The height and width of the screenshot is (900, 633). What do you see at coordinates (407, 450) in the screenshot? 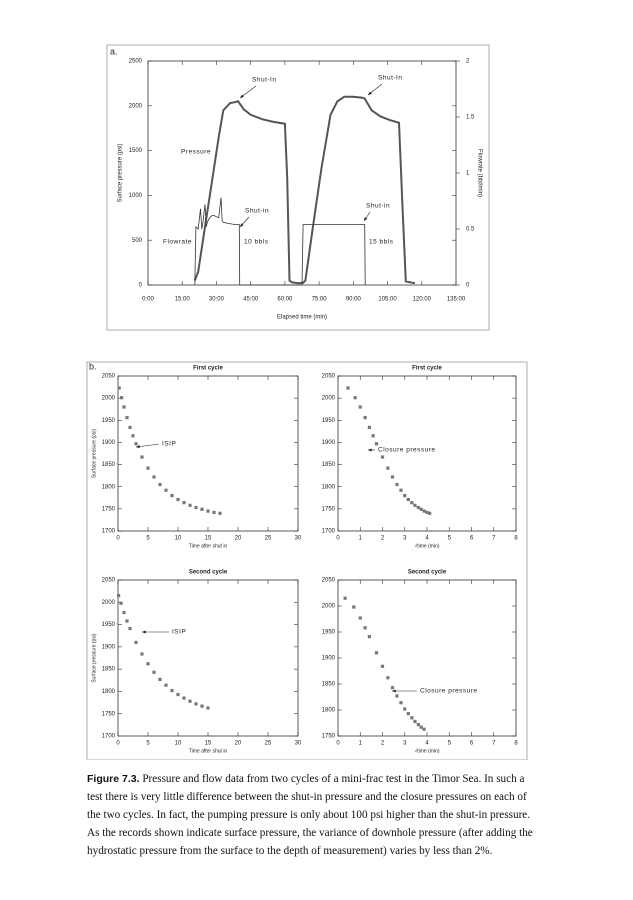
I see `annotation: Closure pressure` at bounding box center [407, 450].